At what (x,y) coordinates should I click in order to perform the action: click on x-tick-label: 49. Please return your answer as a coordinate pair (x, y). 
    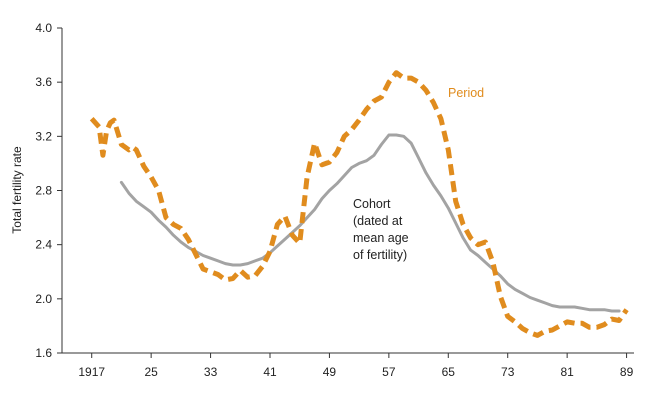
    Looking at the image, I should click on (330, 372).